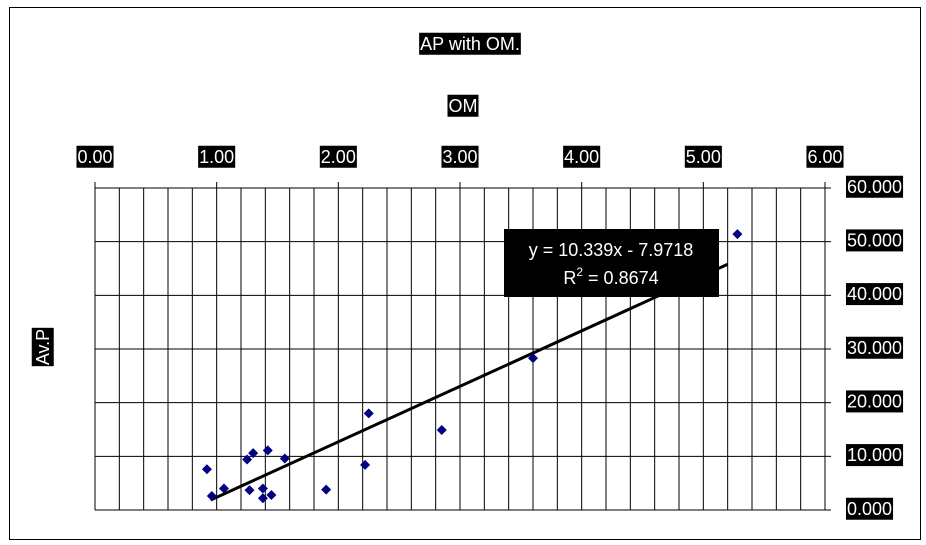 The image size is (926, 545). I want to click on x-tick-label: 5.00, so click(703, 156).